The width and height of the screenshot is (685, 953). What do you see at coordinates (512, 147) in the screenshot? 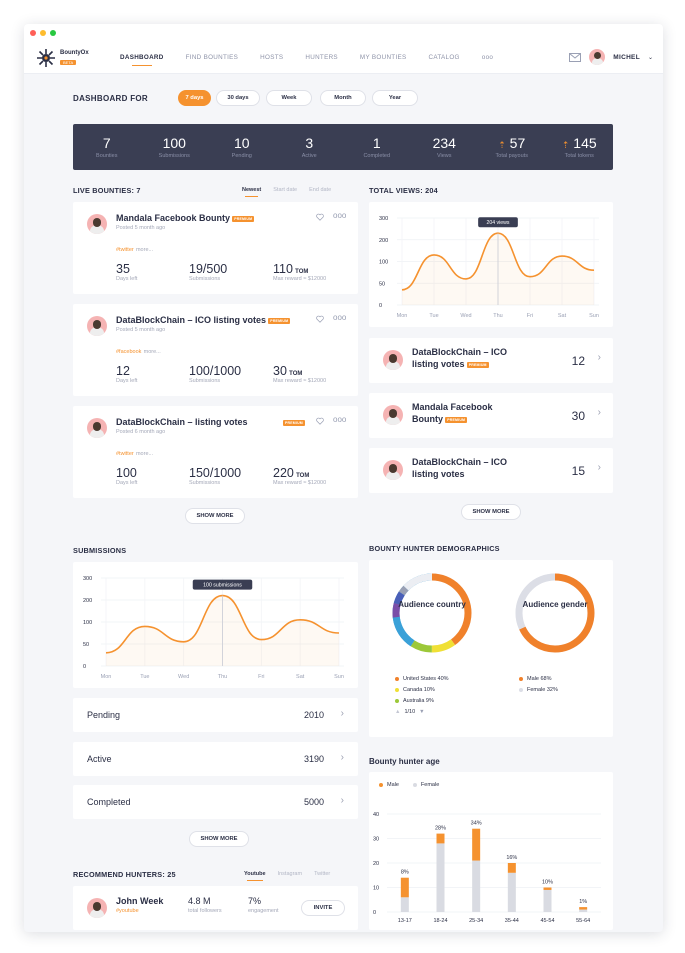
I see `stat-total-payouts: ⇡ 57 Total payouts` at bounding box center [512, 147].